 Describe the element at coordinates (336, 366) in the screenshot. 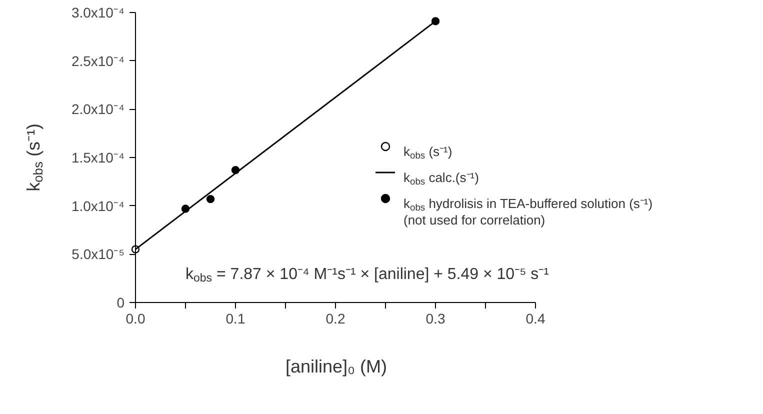

I see `x-axis-title: [aniline]₀ (M)` at that location.